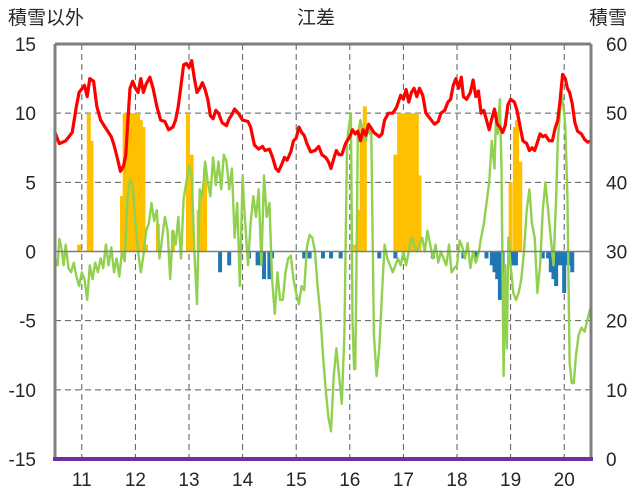 The width and height of the screenshot is (636, 501). I want to click on x-tick-label: 12, so click(135, 480).